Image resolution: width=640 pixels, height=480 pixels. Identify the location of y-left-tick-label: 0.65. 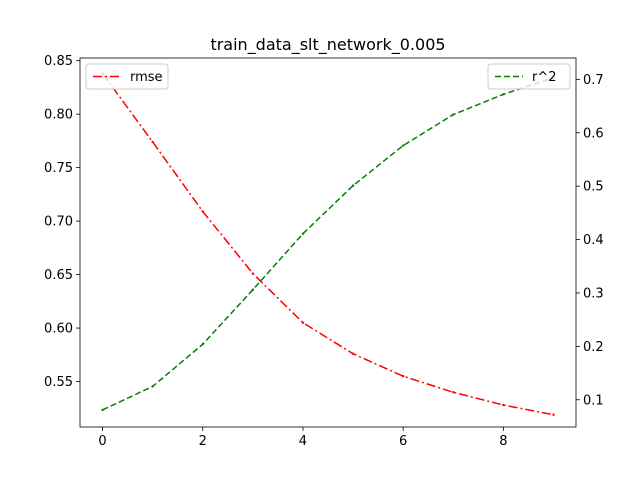
(58, 275).